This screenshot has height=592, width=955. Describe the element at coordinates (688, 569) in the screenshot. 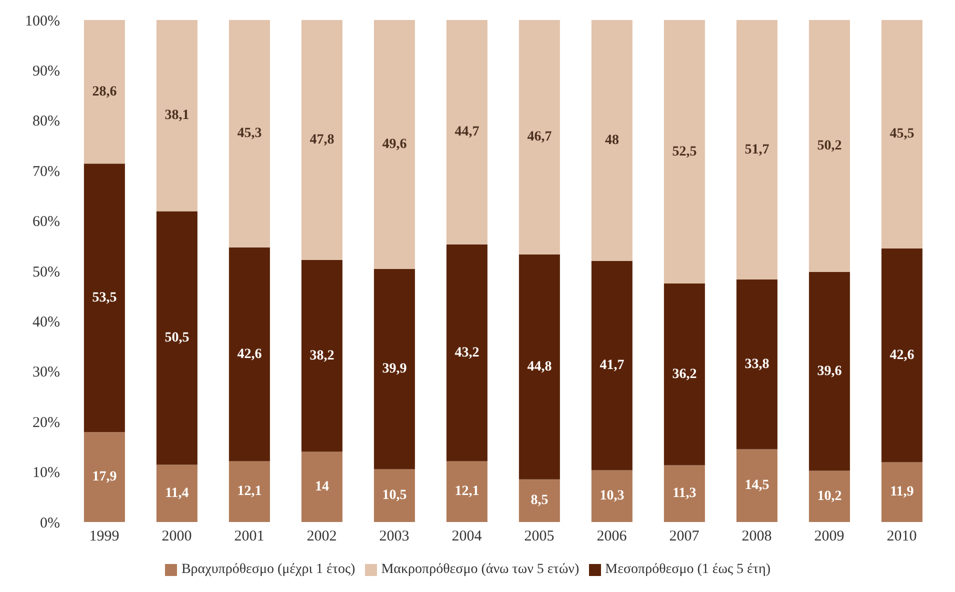

I see `legend-label: Μεσοπρόθεσμο (1 έως 5 έτη)` at that location.